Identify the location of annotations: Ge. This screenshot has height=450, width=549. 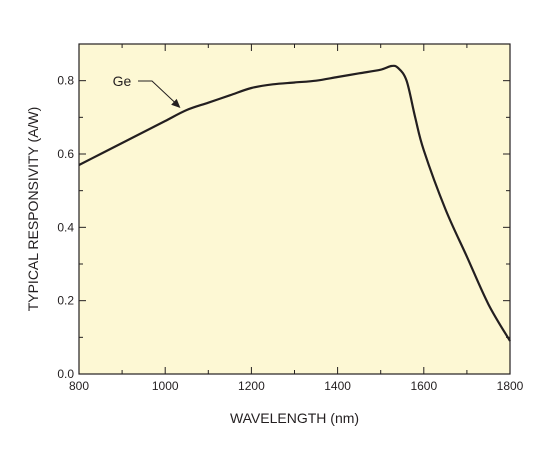
(147, 90).